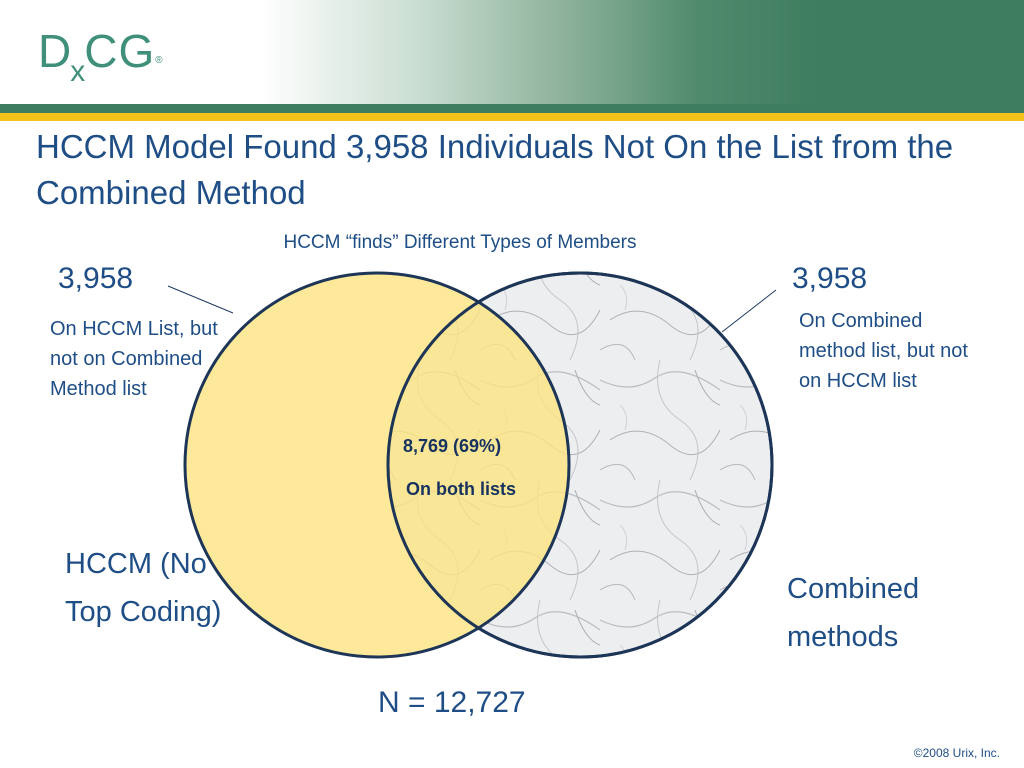 The height and width of the screenshot is (768, 1024). I want to click on logo-registered: ®, so click(159, 60).